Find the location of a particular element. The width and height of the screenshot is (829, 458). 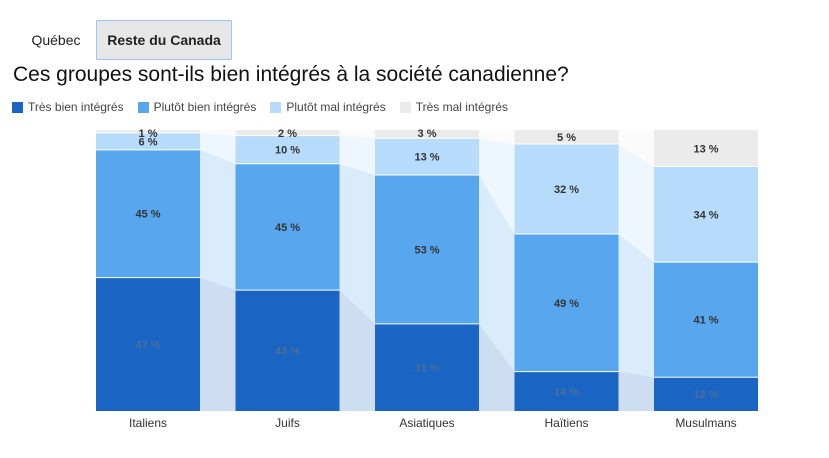

bar-juifs-tres-bien-integres is located at coordinates (287, 350).